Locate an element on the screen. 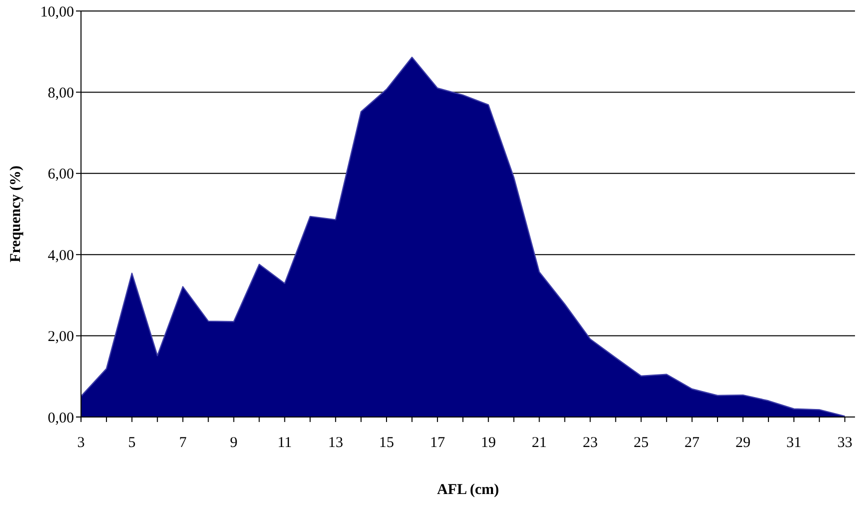 The height and width of the screenshot is (510, 859). x-tick-label: 31 is located at coordinates (794, 443).